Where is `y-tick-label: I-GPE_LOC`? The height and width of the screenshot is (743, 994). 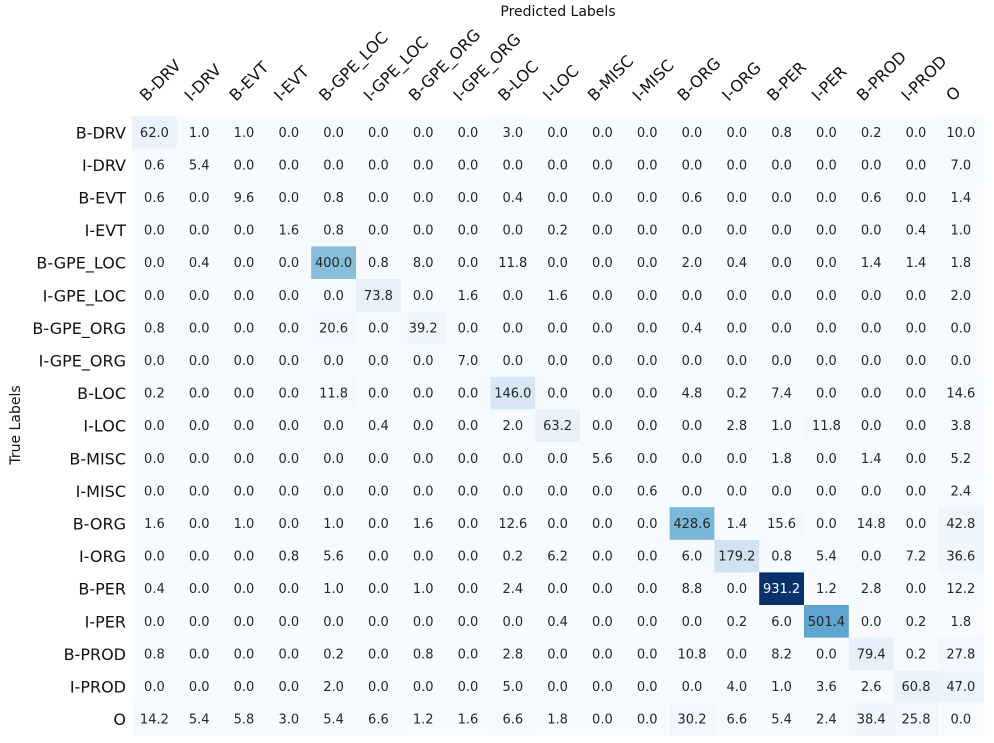
y-tick-label: I-GPE_LOC is located at coordinates (84, 296).